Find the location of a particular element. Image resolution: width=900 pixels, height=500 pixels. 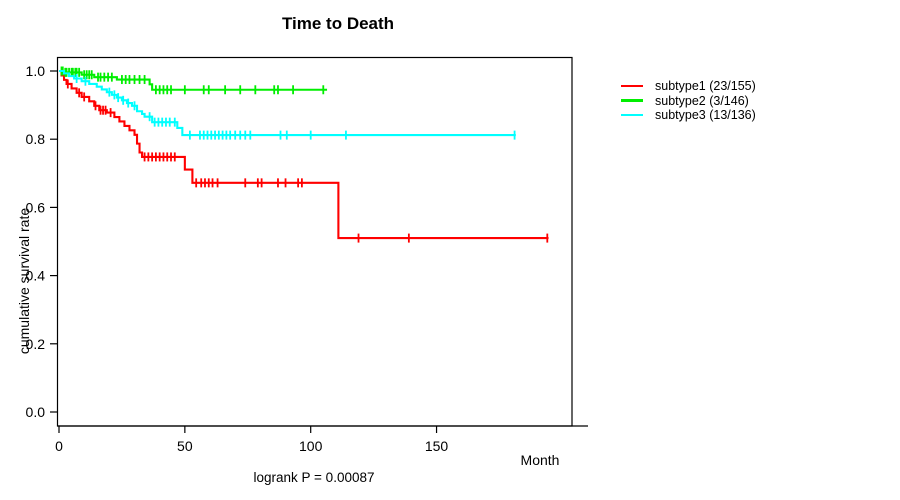

legend-item-subtype2: subtype2 (3/146) is located at coordinates (688, 100).